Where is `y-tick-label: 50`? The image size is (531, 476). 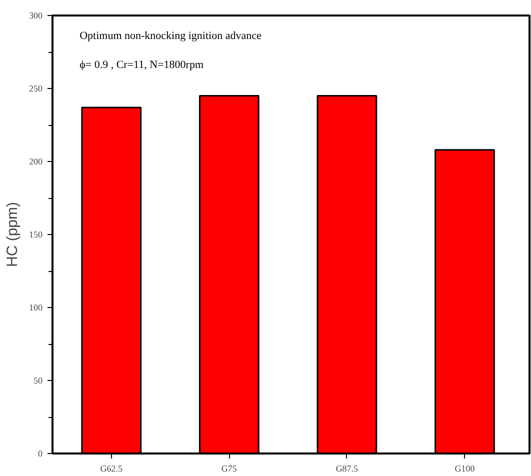
y-tick-label: 50 is located at coordinates (38, 381).